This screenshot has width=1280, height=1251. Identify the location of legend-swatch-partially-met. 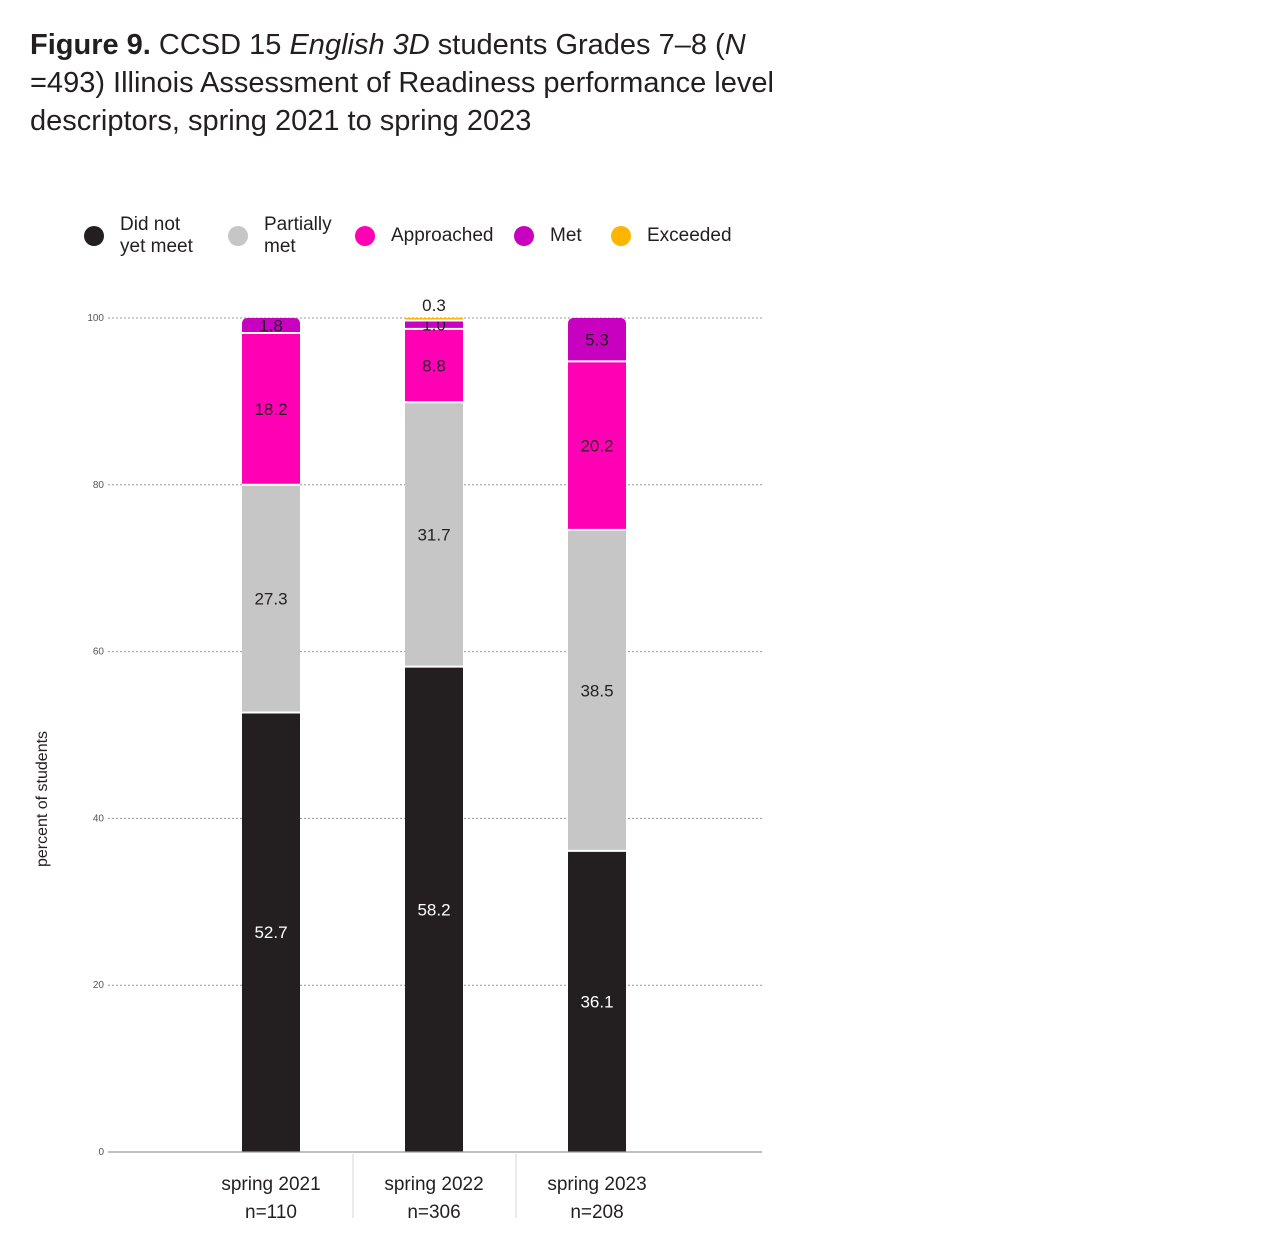
(238, 236).